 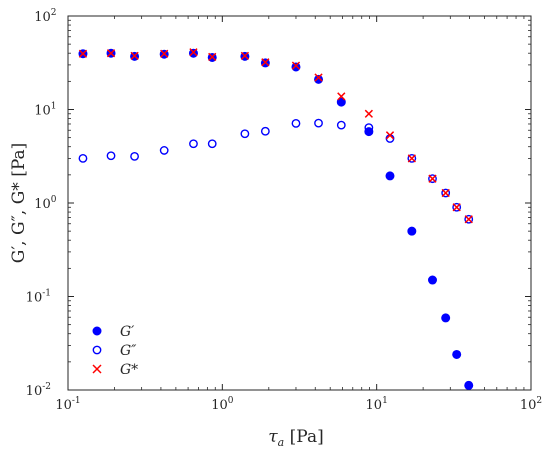 What do you see at coordinates (531, 404) in the screenshot?
I see `x-tick-label: 10²` at bounding box center [531, 404].